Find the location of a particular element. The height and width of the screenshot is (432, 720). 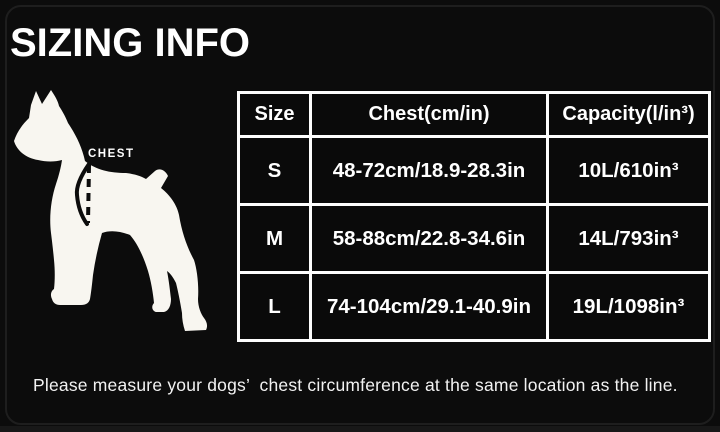

capacity-cell: 10L/610in³ is located at coordinates (628, 170).